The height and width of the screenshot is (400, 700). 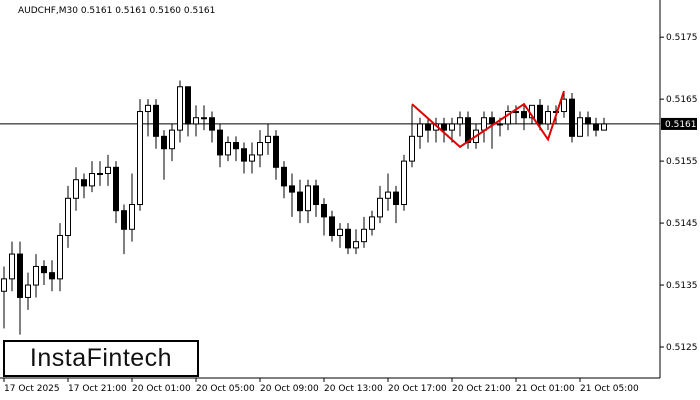 I want to click on y-tick-label: 0.5135, so click(x=682, y=286).